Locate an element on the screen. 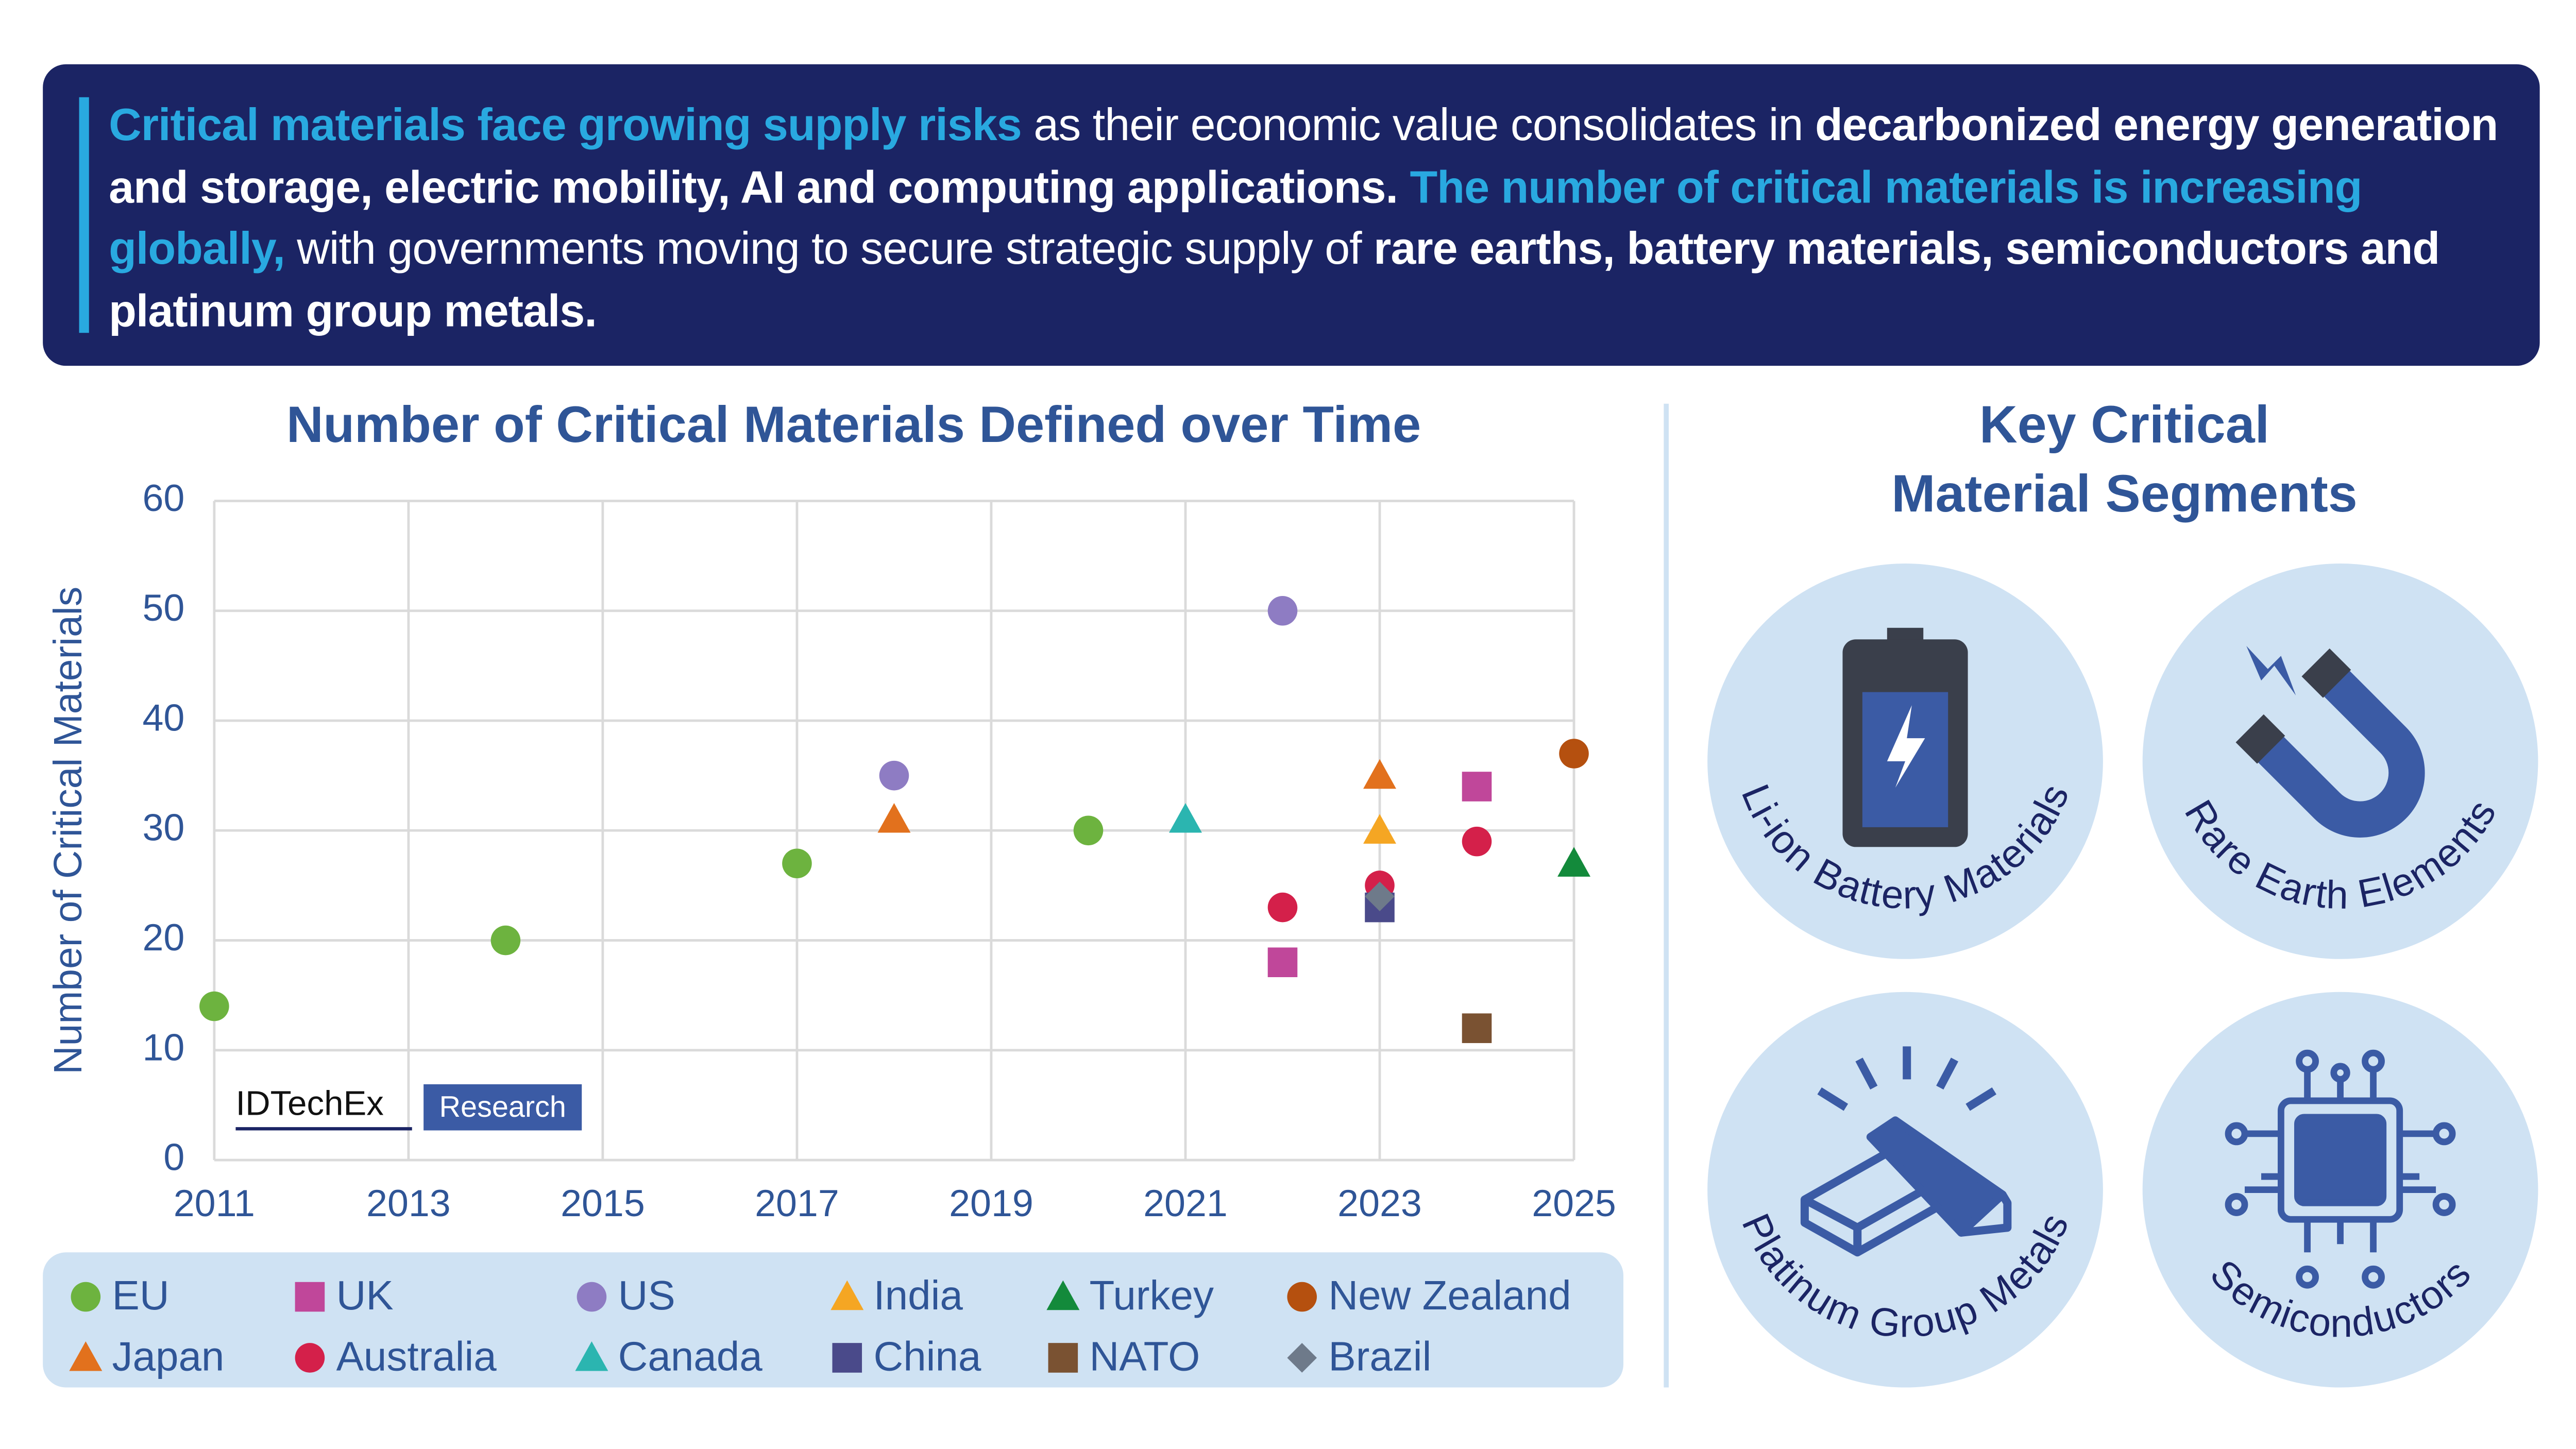  y-tick-label: 10 is located at coordinates (163, 1047).